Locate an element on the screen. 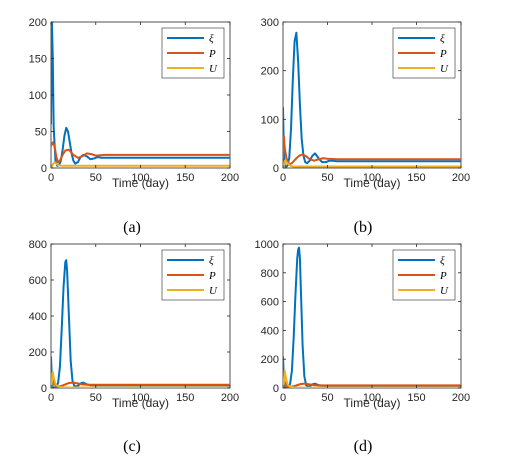  y-tick-label: 150 is located at coordinates (38, 60).